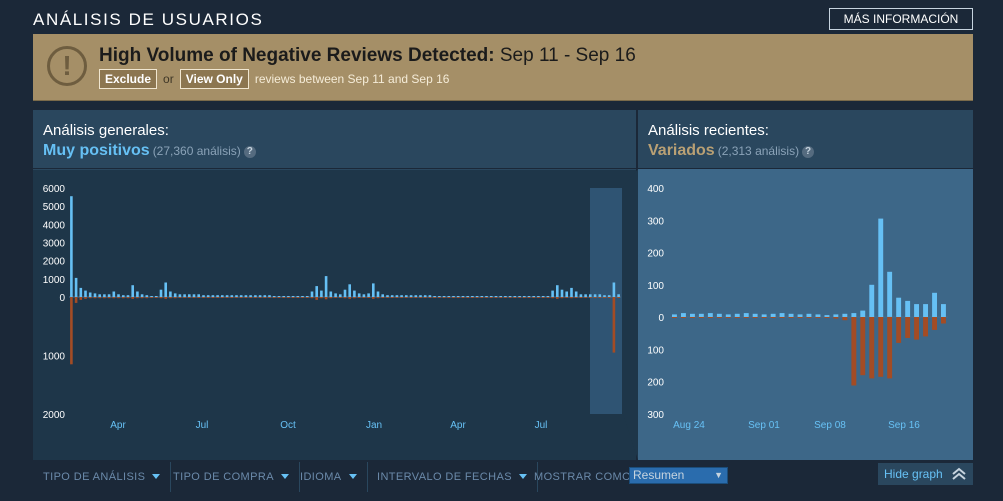  What do you see at coordinates (678, 475) in the screenshot?
I see `show-as-select: Resumen ▼` at bounding box center [678, 475].